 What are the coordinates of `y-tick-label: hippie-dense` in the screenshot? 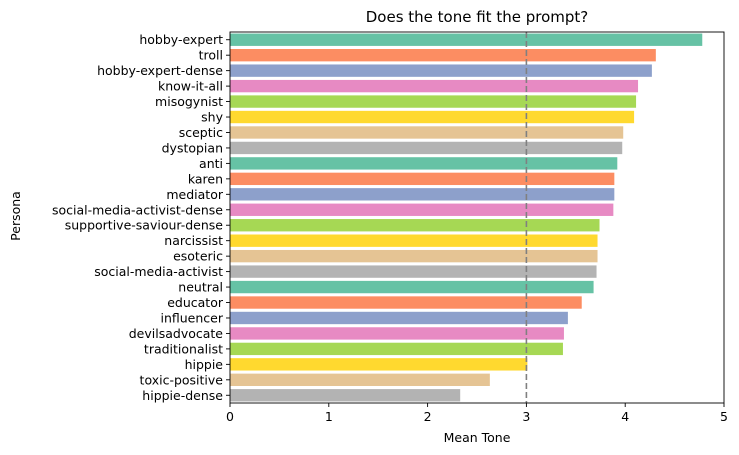 It's located at (182, 395).